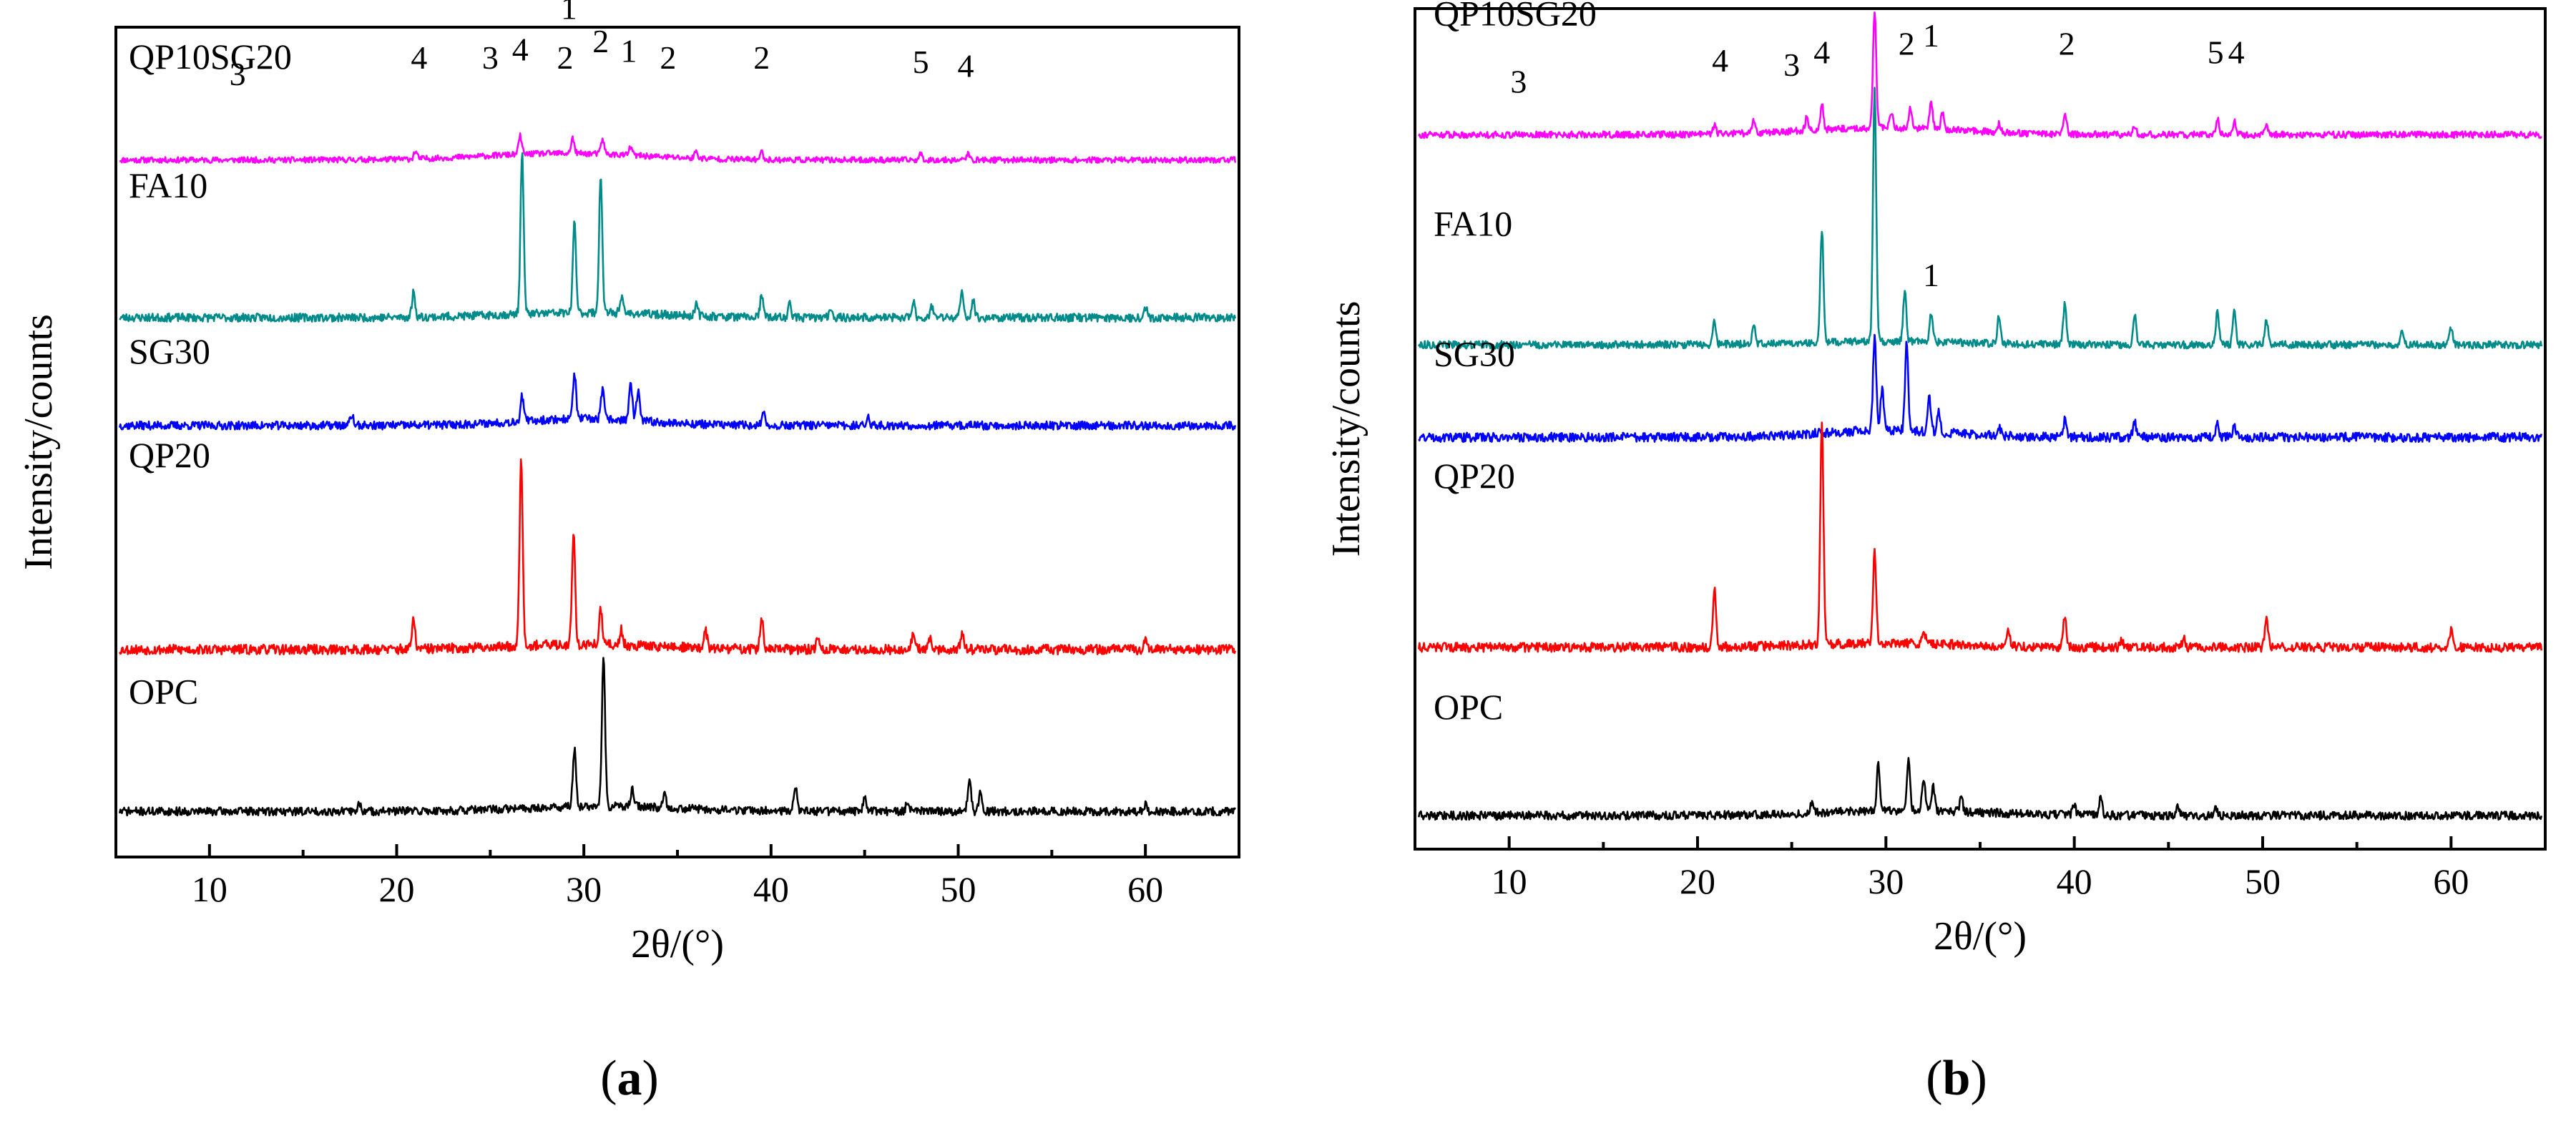 This screenshot has height=1136, width=2576. I want to click on panel-label-letter: b, so click(1957, 1078).